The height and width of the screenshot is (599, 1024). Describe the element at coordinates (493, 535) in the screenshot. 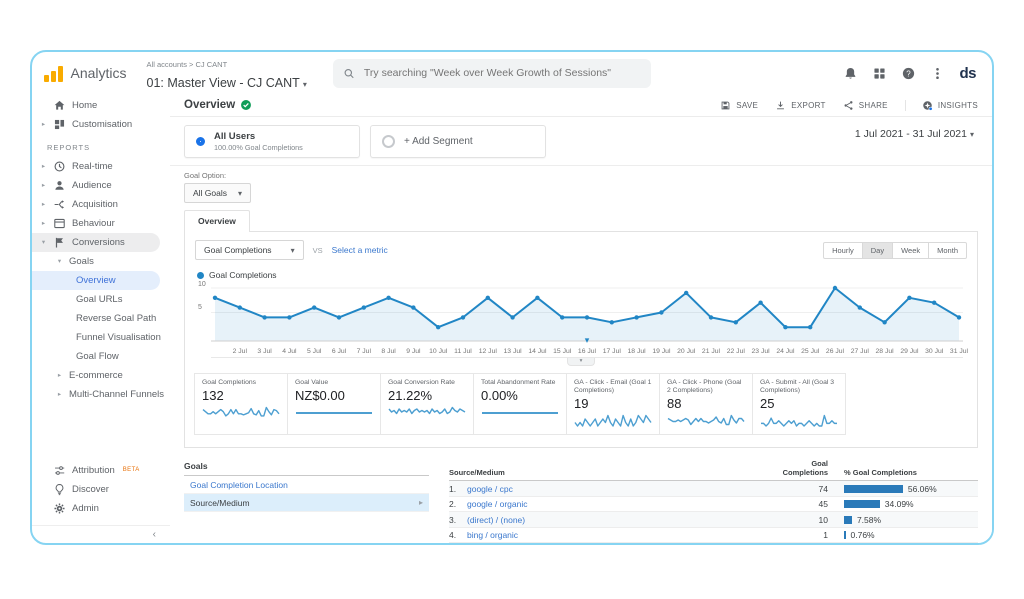

I see `source-medium-link: bing / organic` at that location.